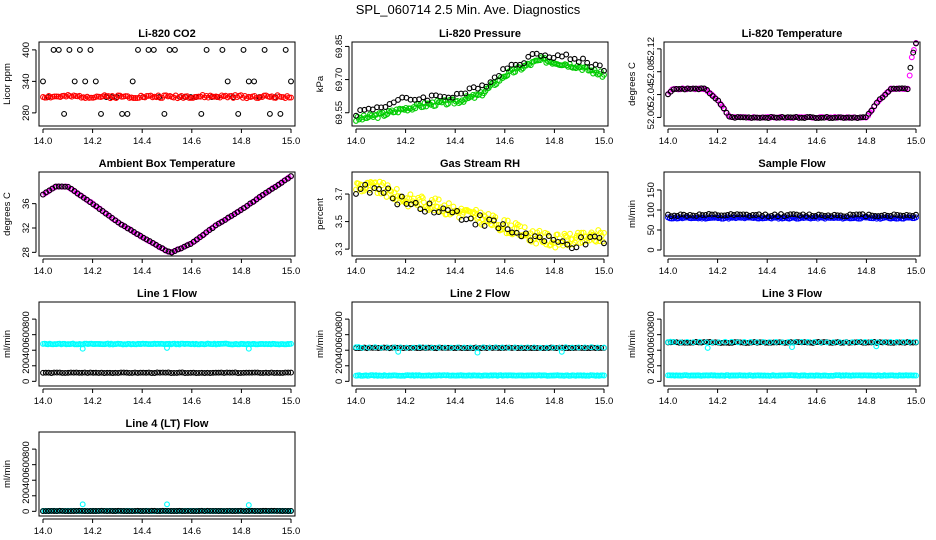 This screenshot has height=540, width=936. What do you see at coordinates (167, 346) in the screenshot?
I see `series-averaged` at bounding box center [167, 346].